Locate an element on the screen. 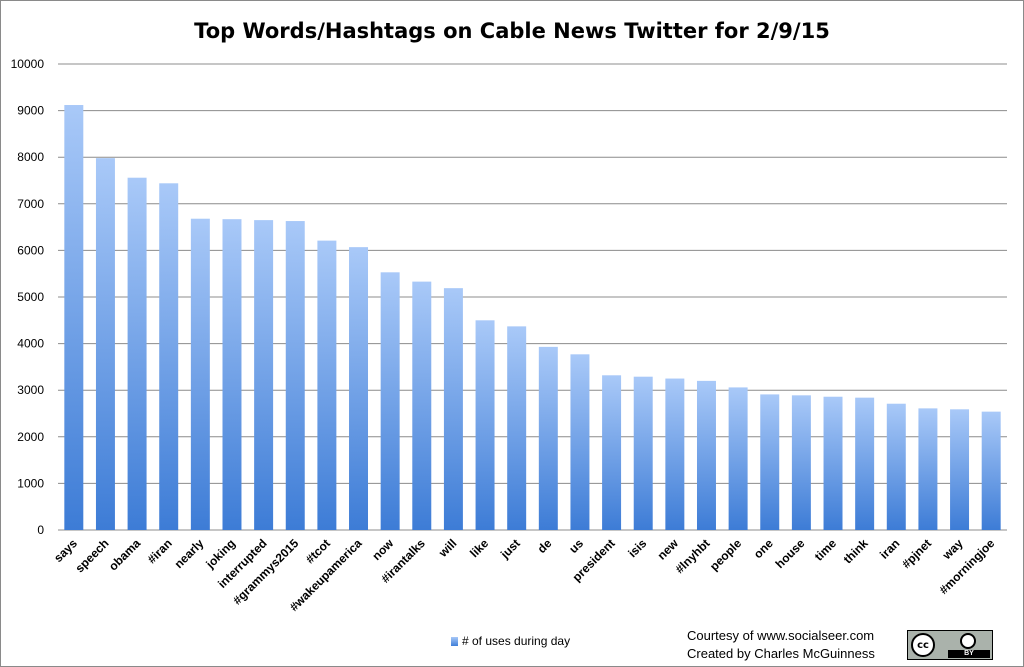 The image size is (1024, 667). x-tick-label: us is located at coordinates (576, 546).